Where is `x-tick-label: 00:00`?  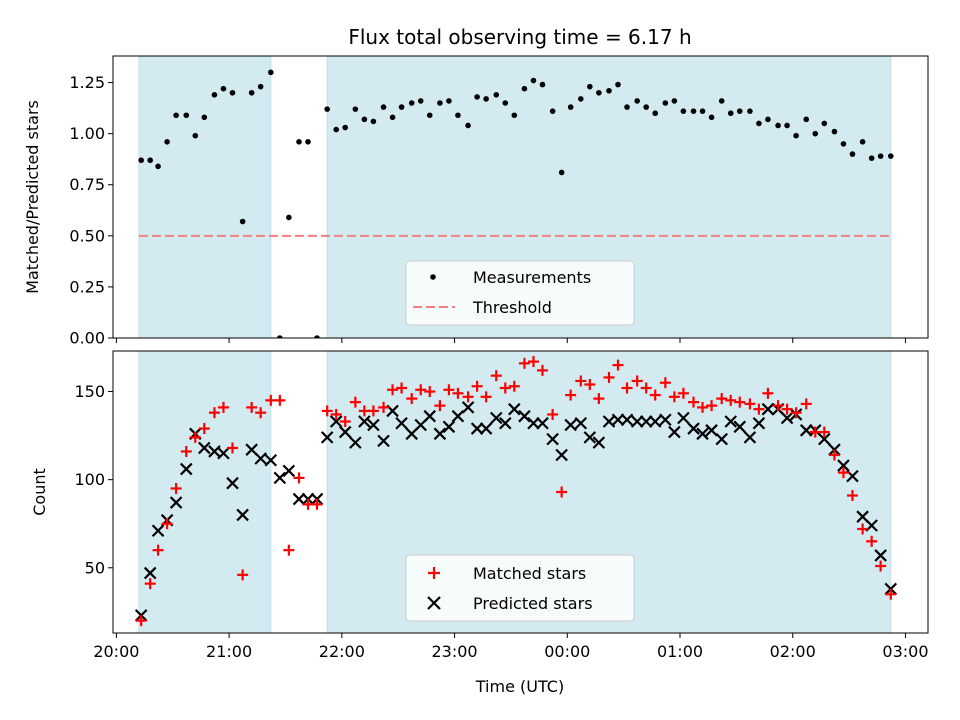 x-tick-label: 00:00 is located at coordinates (567, 651).